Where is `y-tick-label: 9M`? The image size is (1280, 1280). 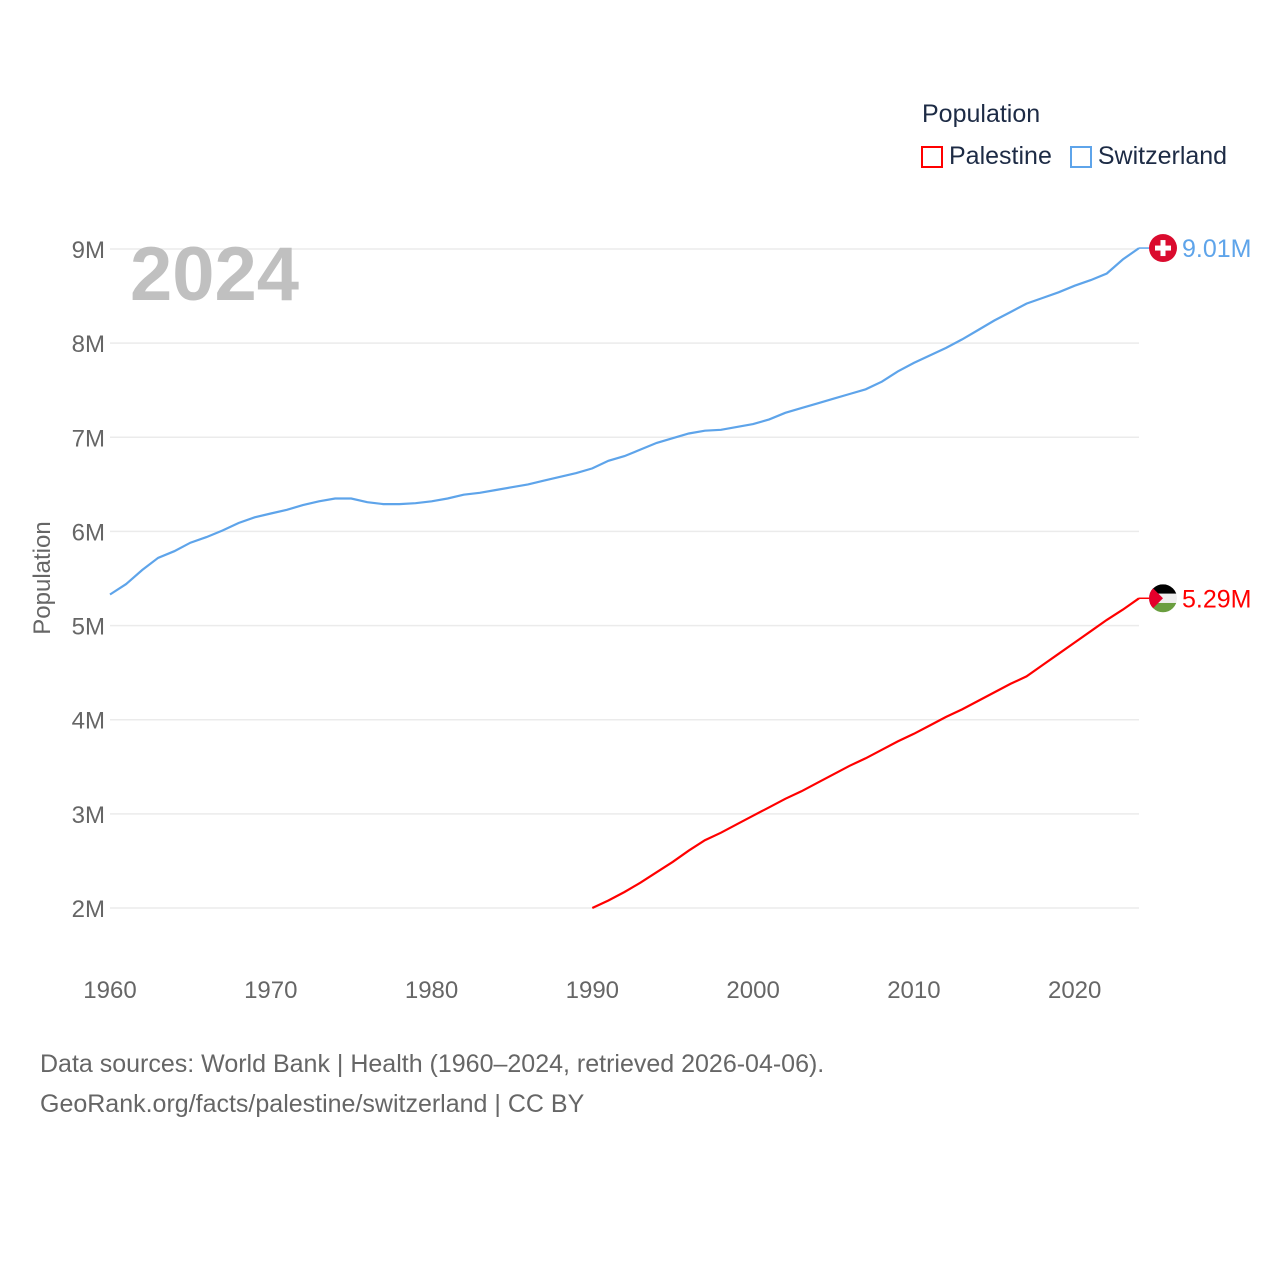 y-tick-label: 9M is located at coordinates (88, 250).